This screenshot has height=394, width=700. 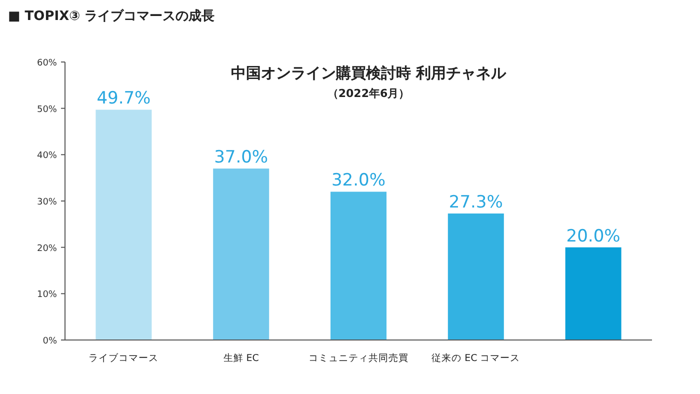 What do you see at coordinates (241, 158) in the screenshot?
I see `data-label: 37.0%` at bounding box center [241, 158].